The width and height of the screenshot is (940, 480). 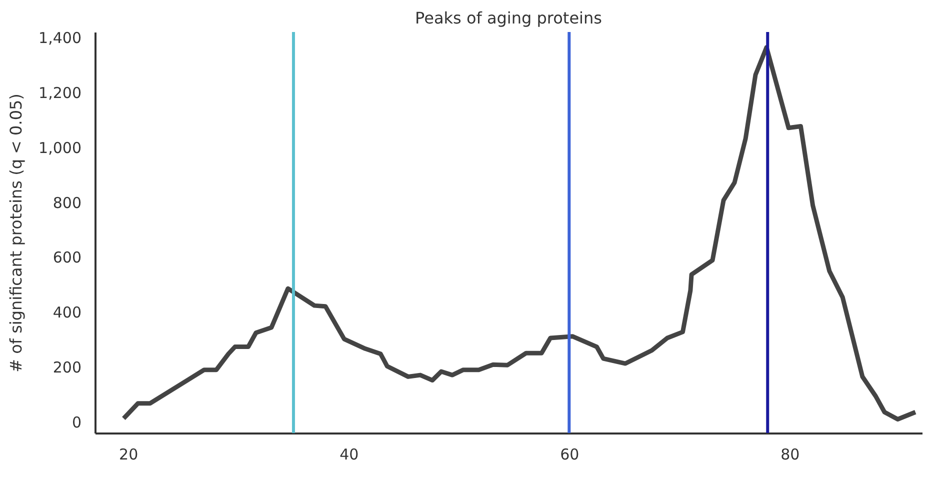 What do you see at coordinates (60, 37) in the screenshot?
I see `y-tick-label: 1,400` at bounding box center [60, 37].